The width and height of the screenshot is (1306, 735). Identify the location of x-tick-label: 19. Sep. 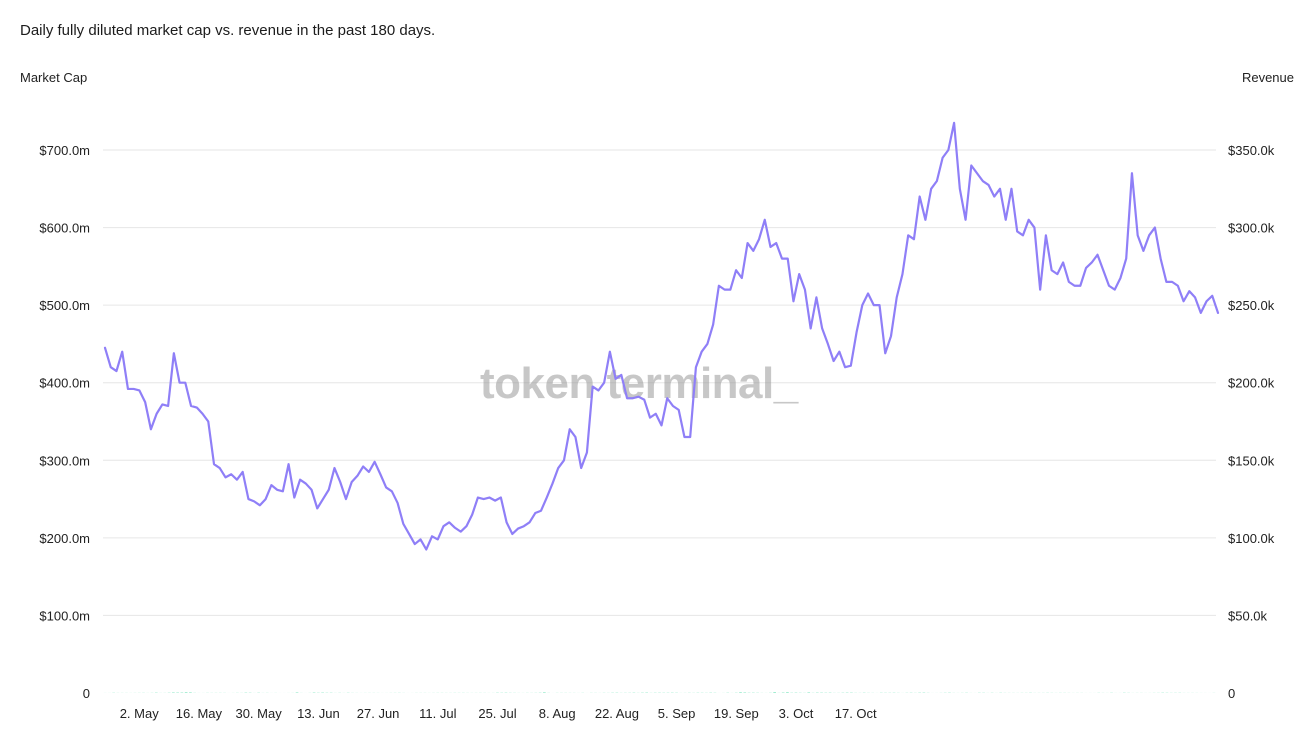
(736, 713).